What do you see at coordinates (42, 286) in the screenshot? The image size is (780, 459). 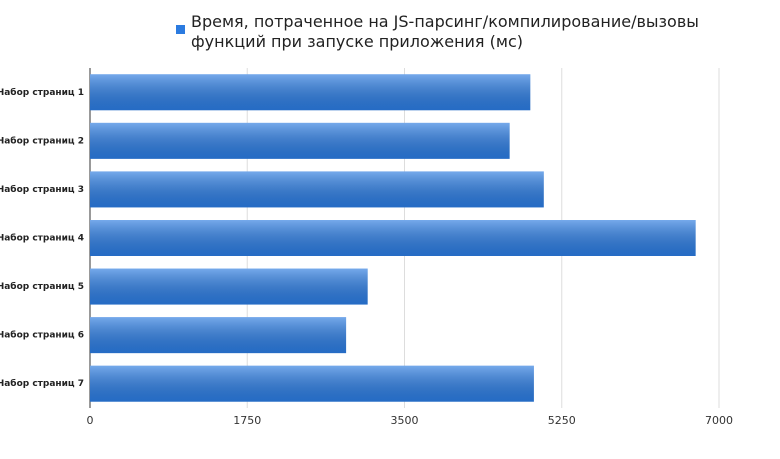 I see `y-tick-label: Набор страниц 5` at bounding box center [42, 286].